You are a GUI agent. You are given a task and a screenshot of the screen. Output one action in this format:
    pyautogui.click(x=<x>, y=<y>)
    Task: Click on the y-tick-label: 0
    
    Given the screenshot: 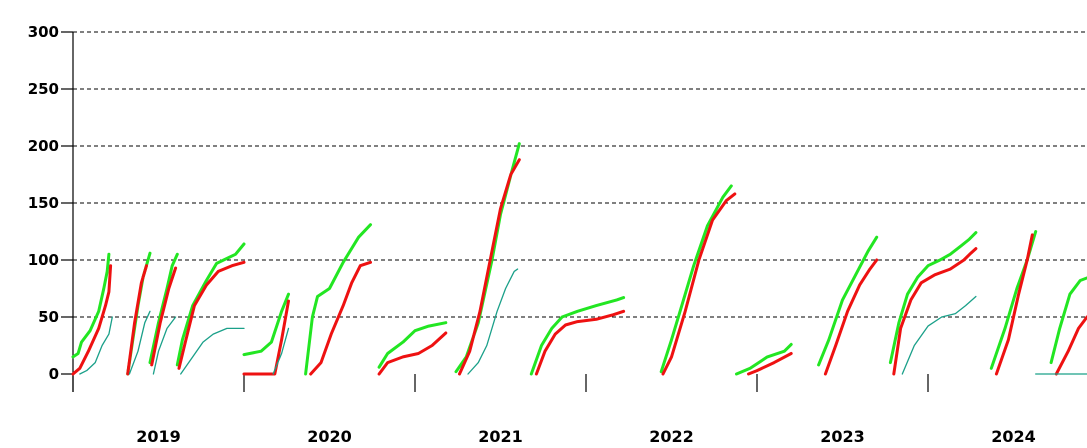 What is the action you would take?
    pyautogui.click(x=54, y=374)
    